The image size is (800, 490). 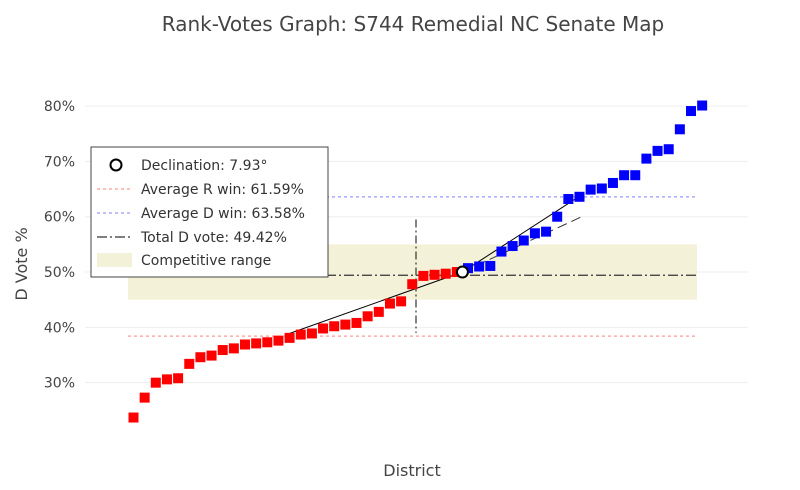 I want to click on declination-point, so click(x=462, y=272).